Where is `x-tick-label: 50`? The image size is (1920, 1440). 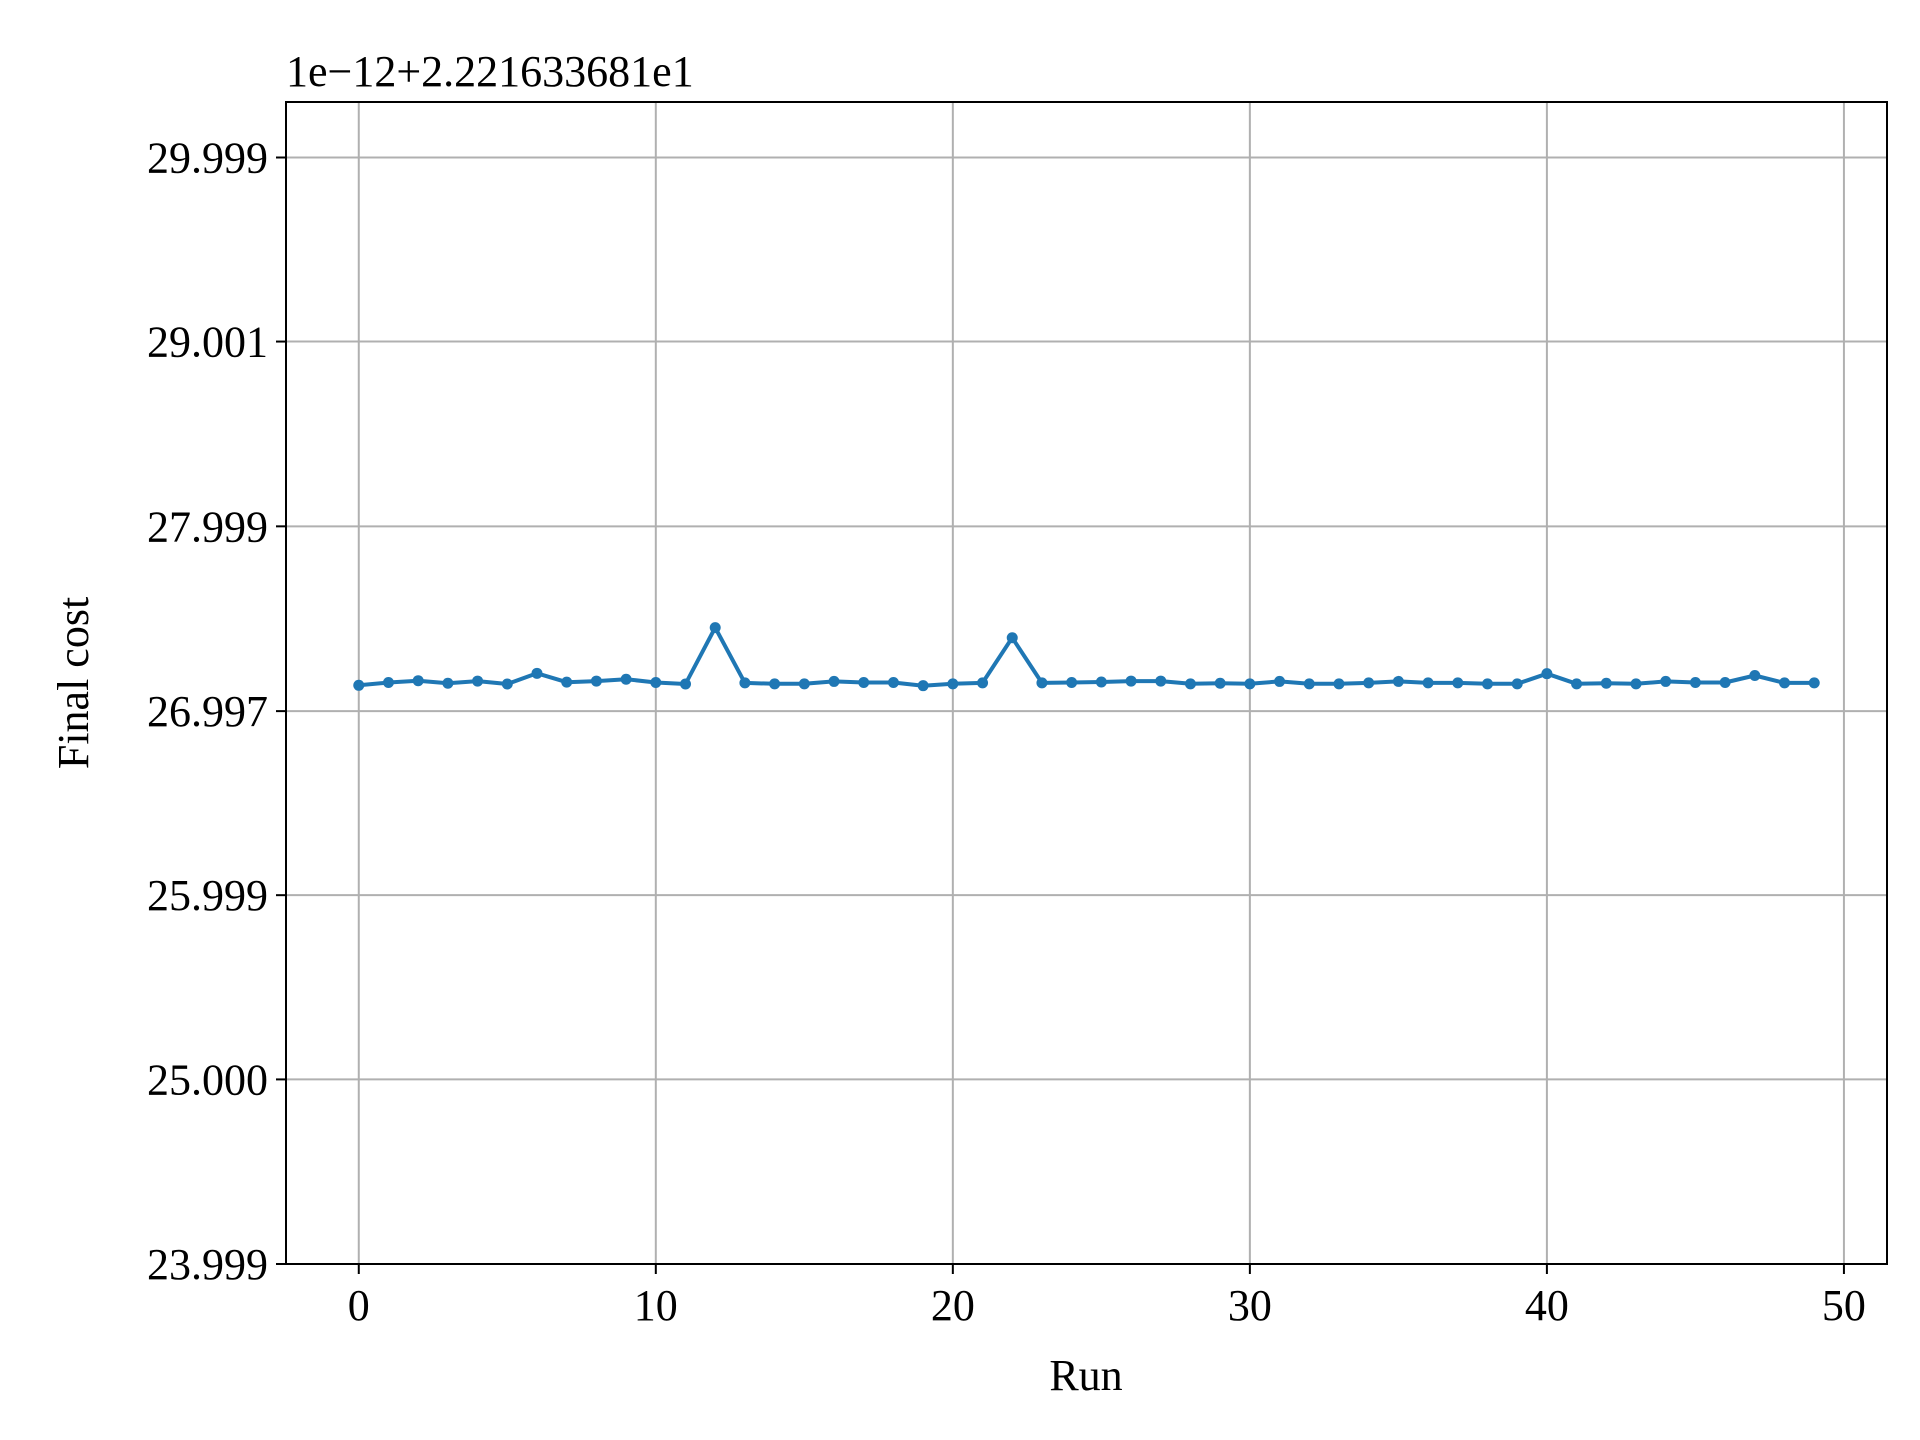 x-tick-label: 50 is located at coordinates (1844, 1305).